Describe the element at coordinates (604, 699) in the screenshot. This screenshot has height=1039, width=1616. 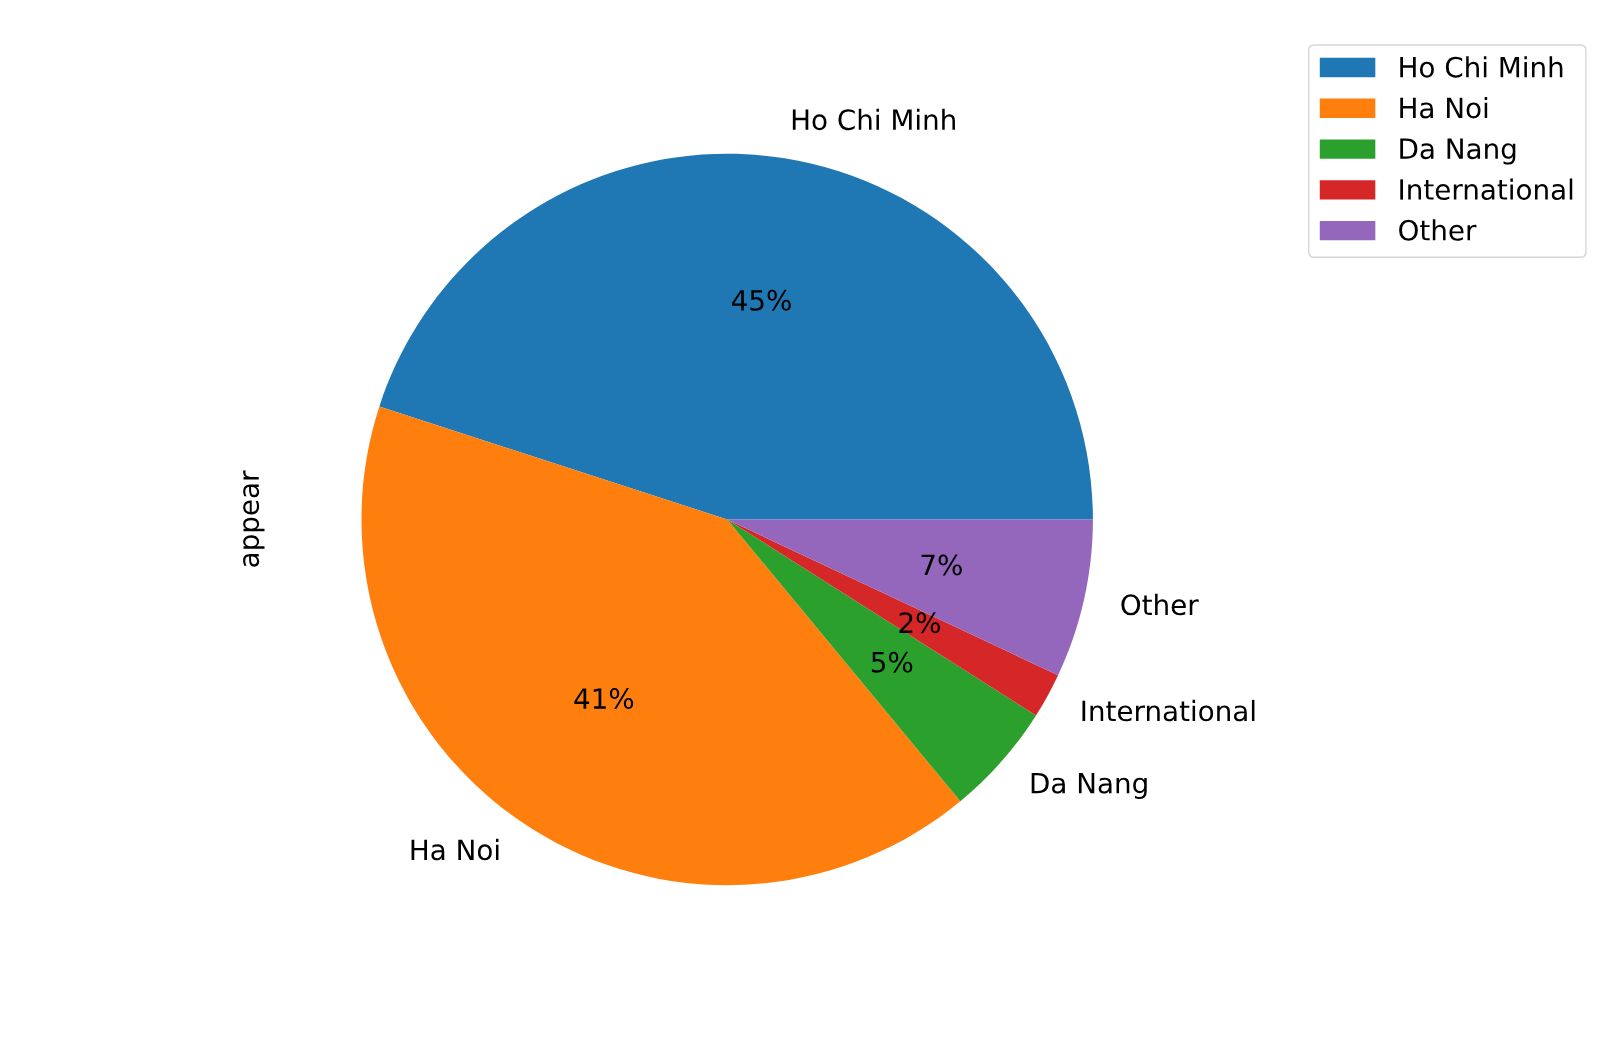
I see `data-label: 41%` at that location.